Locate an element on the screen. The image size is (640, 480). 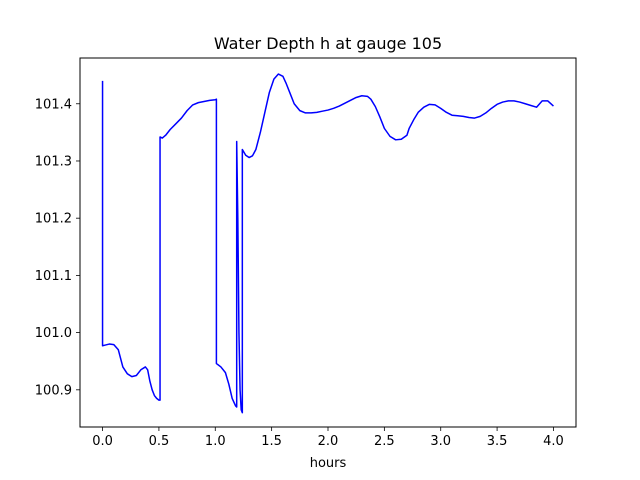
x-tick-label: 4.0 is located at coordinates (553, 441).